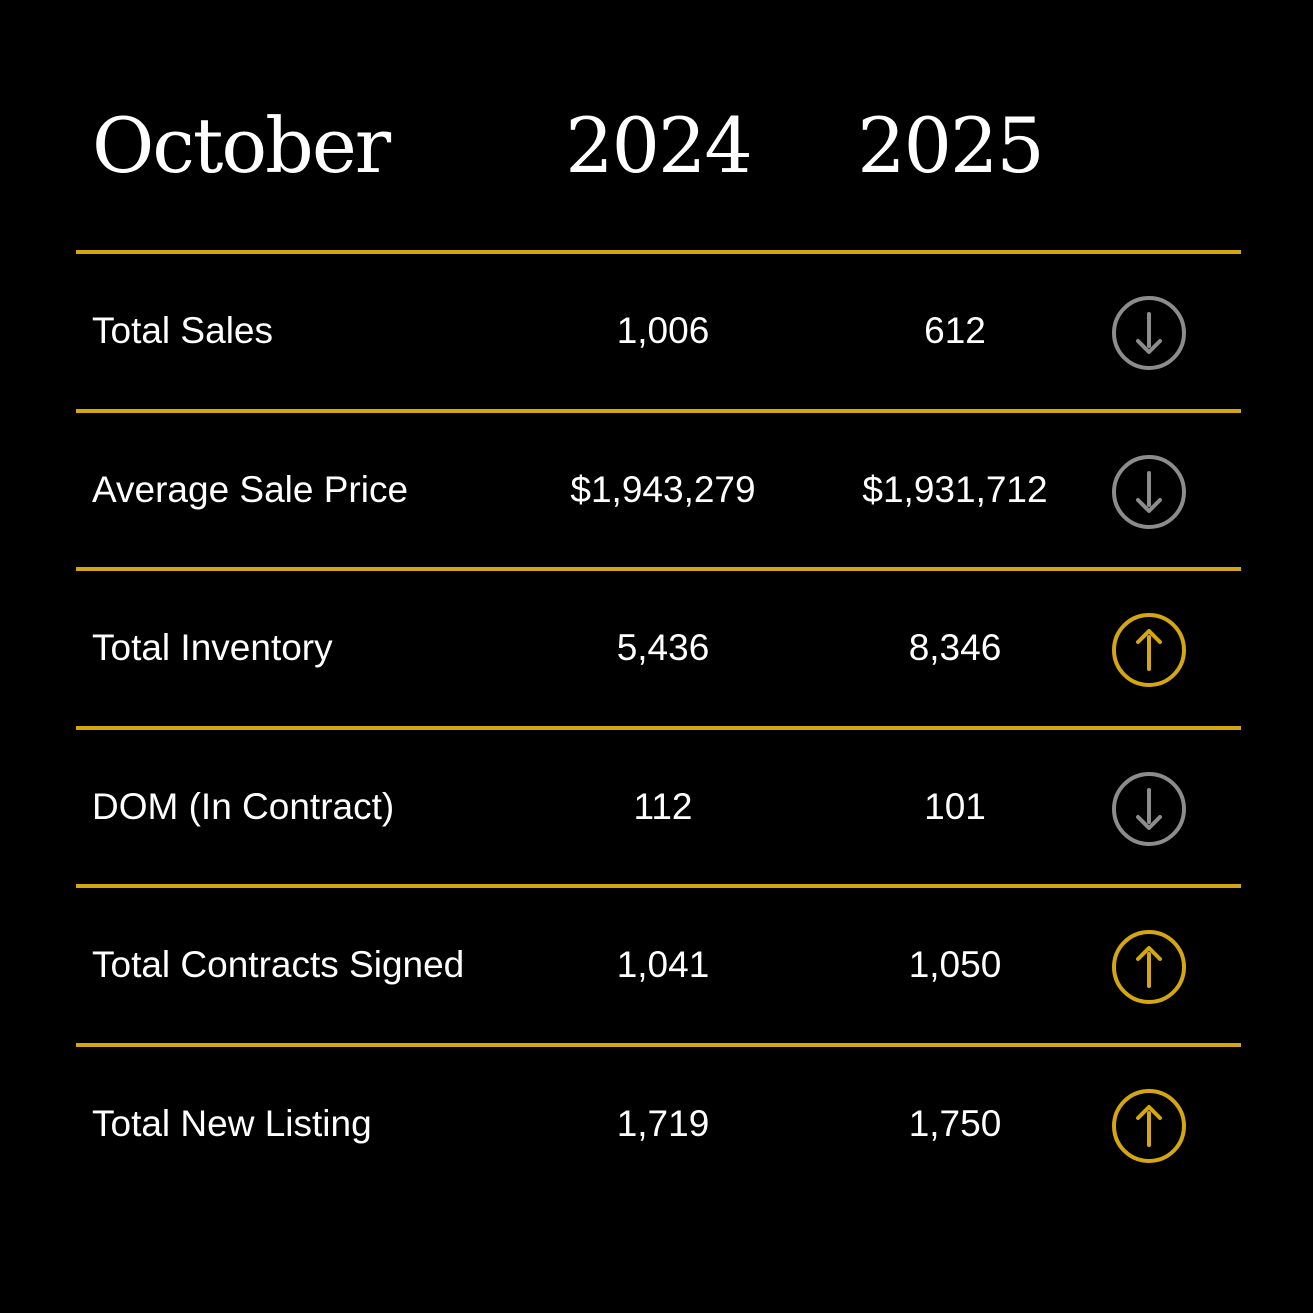 This screenshot has width=1313, height=1313. I want to click on value-2024: 112, so click(663, 806).